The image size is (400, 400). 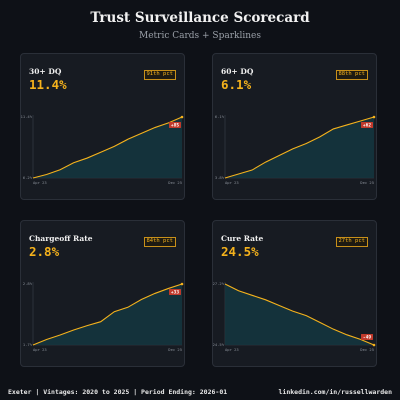 I want to click on card-label: 60+ DQ, so click(x=237, y=71).